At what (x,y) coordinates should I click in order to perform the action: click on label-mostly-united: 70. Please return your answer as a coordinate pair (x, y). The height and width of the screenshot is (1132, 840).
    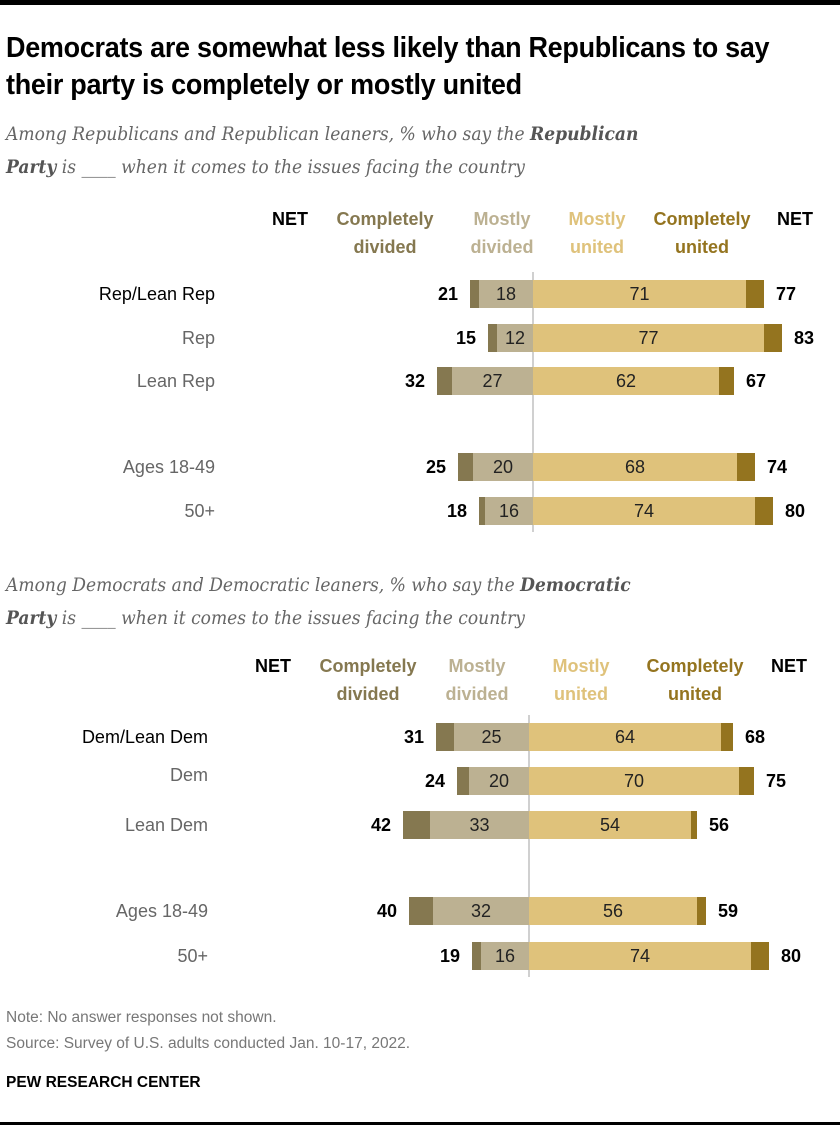
    Looking at the image, I should click on (634, 781).